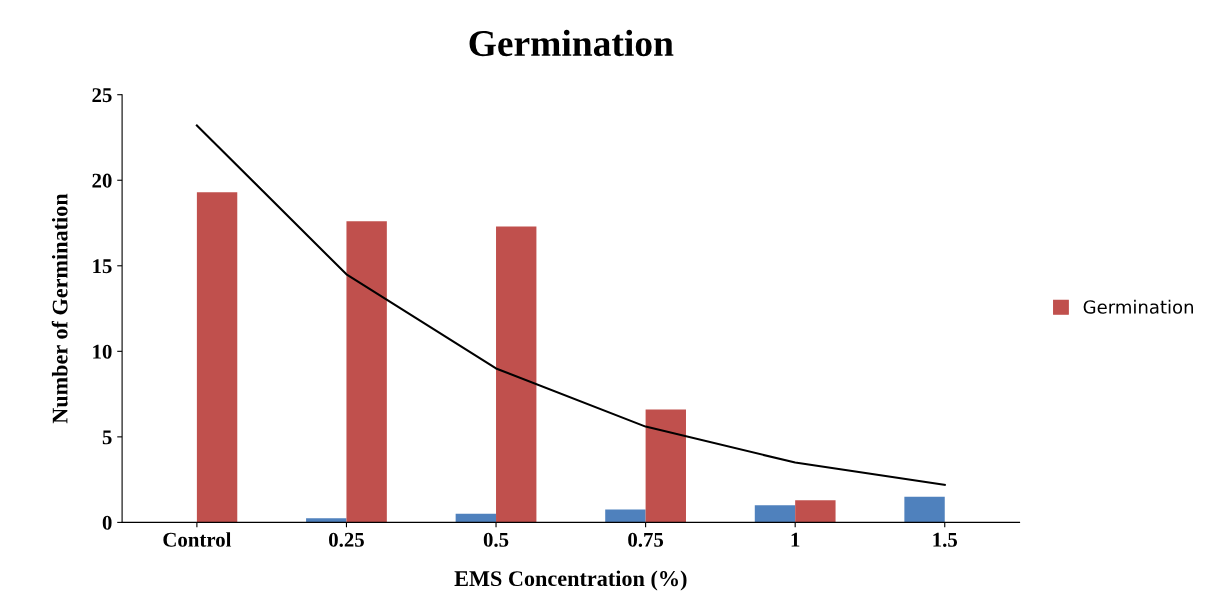  What do you see at coordinates (945, 539) in the screenshot?
I see `x-tick-label: 1.5` at bounding box center [945, 539].